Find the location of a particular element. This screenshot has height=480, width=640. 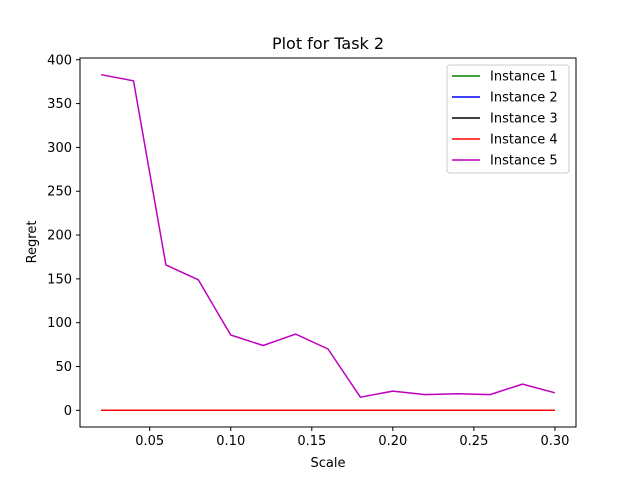

legend-label: Instance 4 is located at coordinates (524, 140).